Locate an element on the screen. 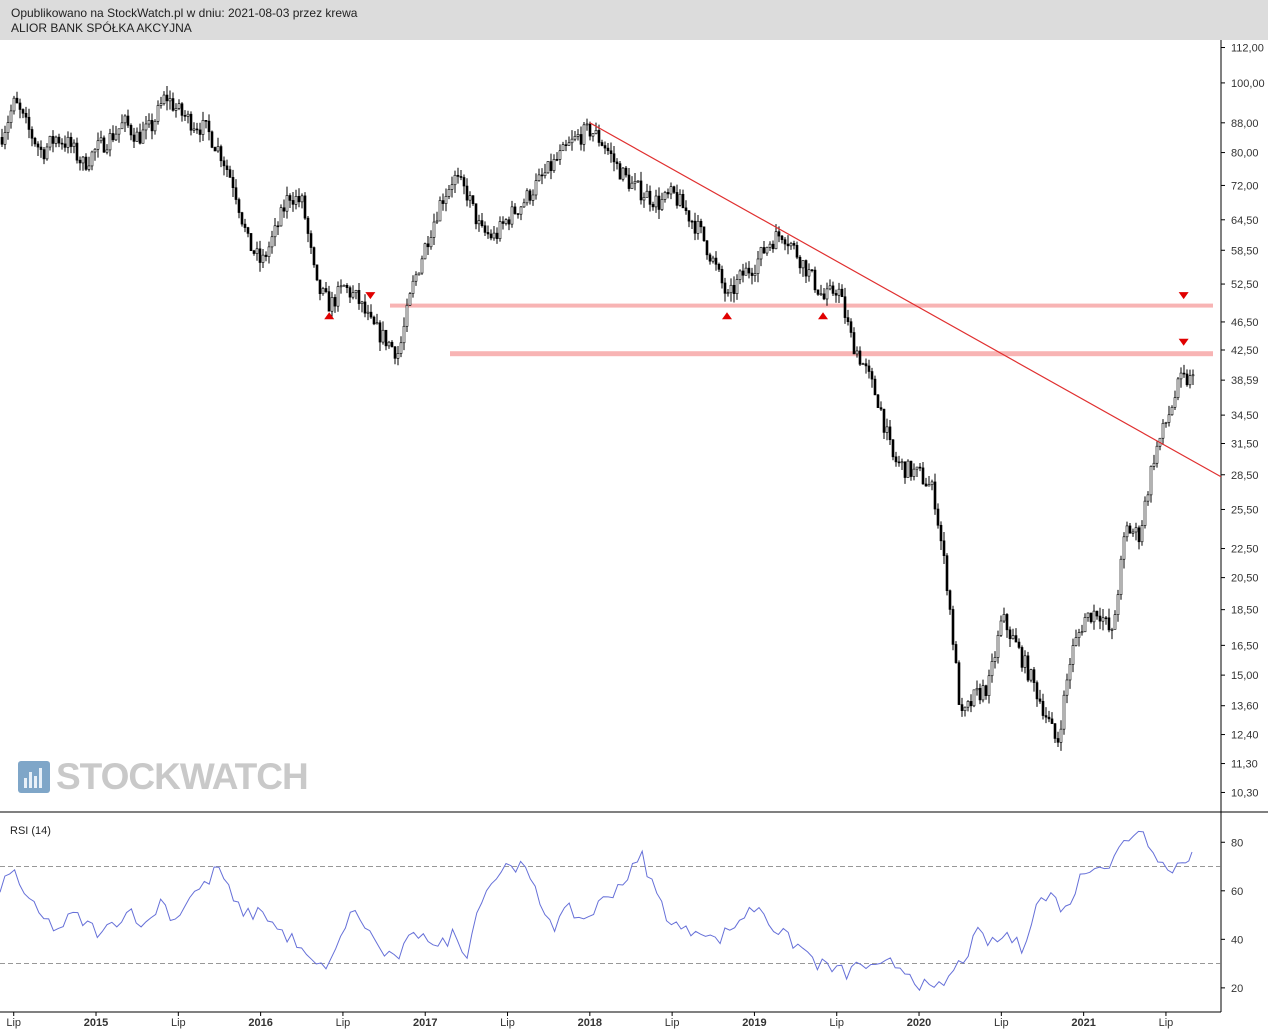 The width and height of the screenshot is (1268, 1030). price-tick-label: 46,50 is located at coordinates (1245, 323).